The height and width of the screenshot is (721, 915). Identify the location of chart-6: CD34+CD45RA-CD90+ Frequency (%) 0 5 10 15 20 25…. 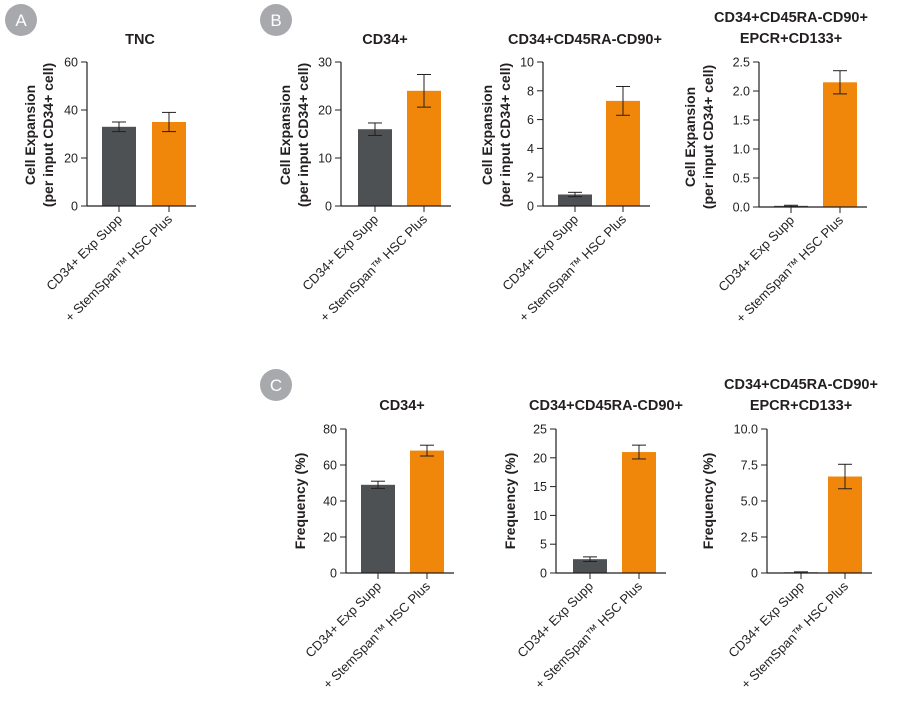
(592, 545).